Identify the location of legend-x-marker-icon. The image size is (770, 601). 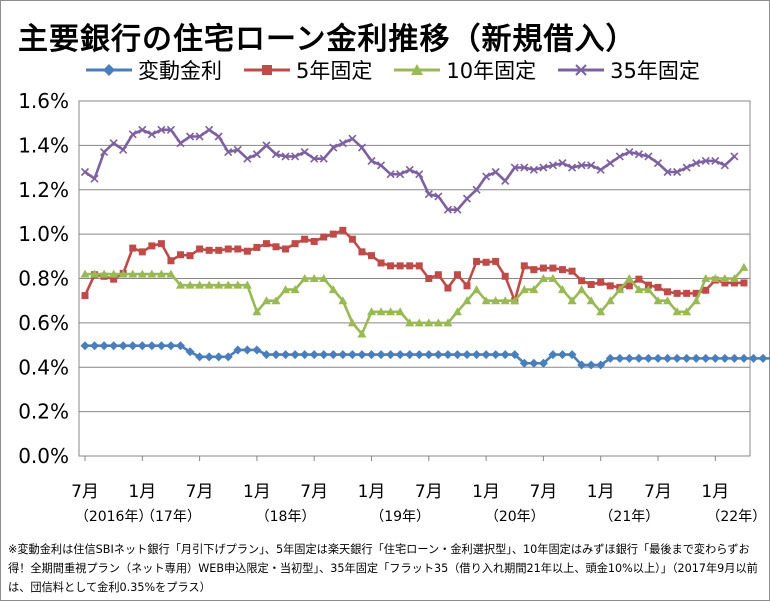
(581, 70).